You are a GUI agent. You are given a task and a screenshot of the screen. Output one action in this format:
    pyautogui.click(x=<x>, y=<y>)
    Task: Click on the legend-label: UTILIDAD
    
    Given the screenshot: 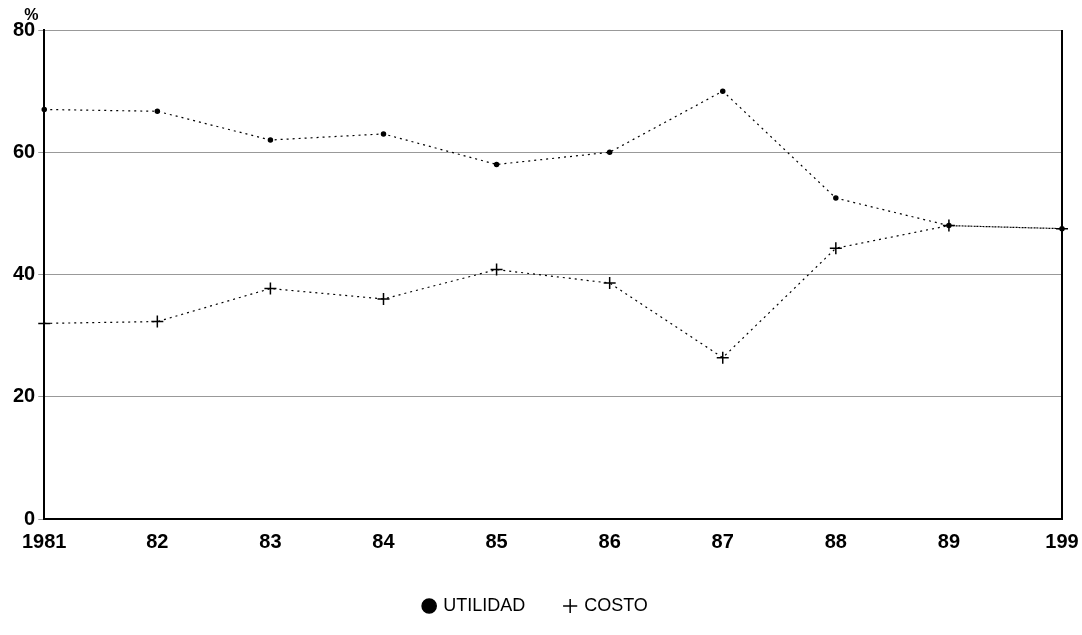 What is the action you would take?
    pyautogui.click(x=484, y=604)
    